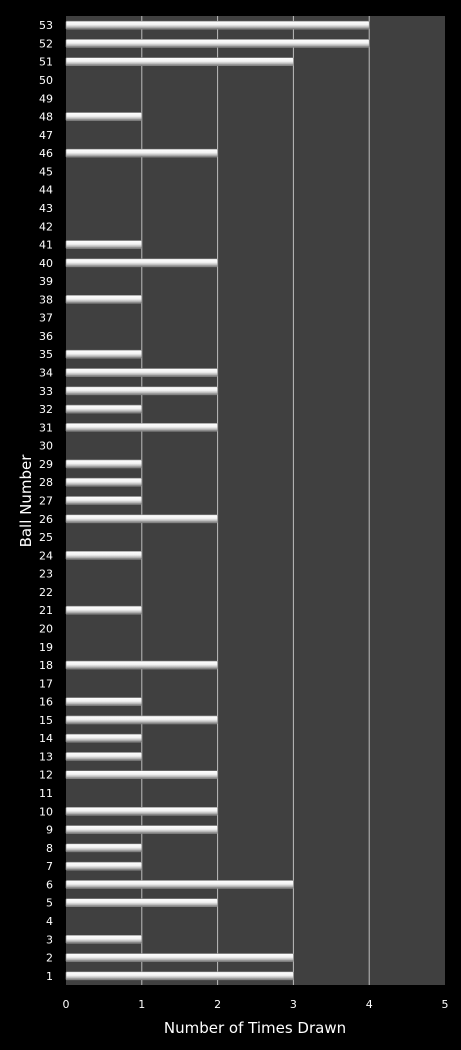 This screenshot has height=1050, width=461. What do you see at coordinates (46, 756) in the screenshot?
I see `y-tick-label: 13` at bounding box center [46, 756].